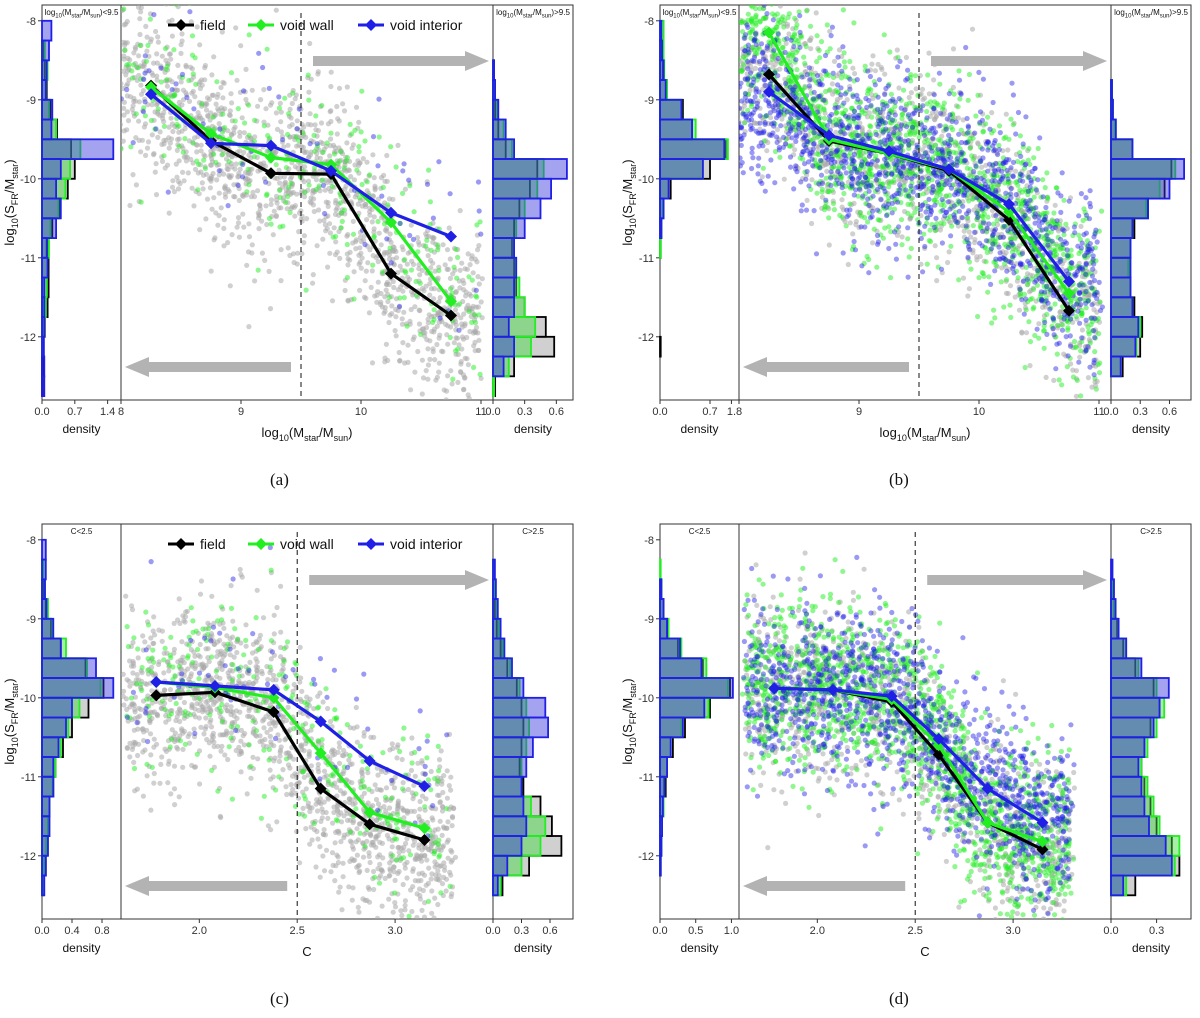  Describe the element at coordinates (307, 434) in the screenshot. I see `x-axis-label: log10(Mstar/Msun)` at that location.